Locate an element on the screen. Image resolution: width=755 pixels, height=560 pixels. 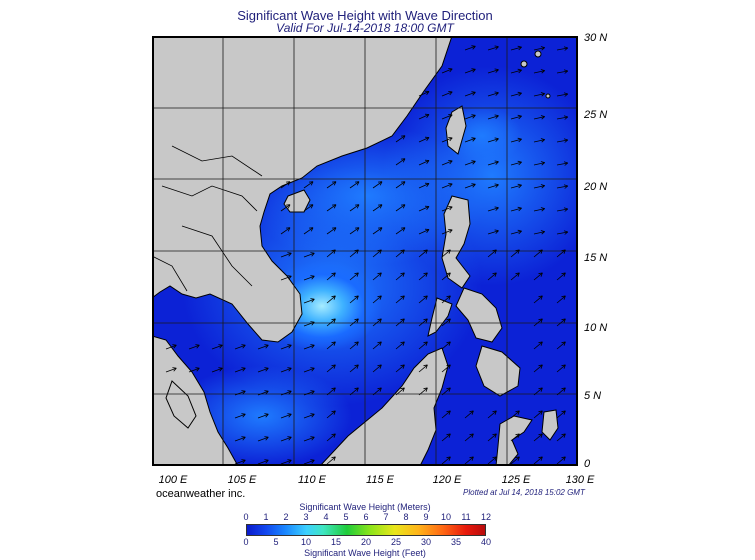
colorbar-feet-tick: 25 is located at coordinates (395, 542).